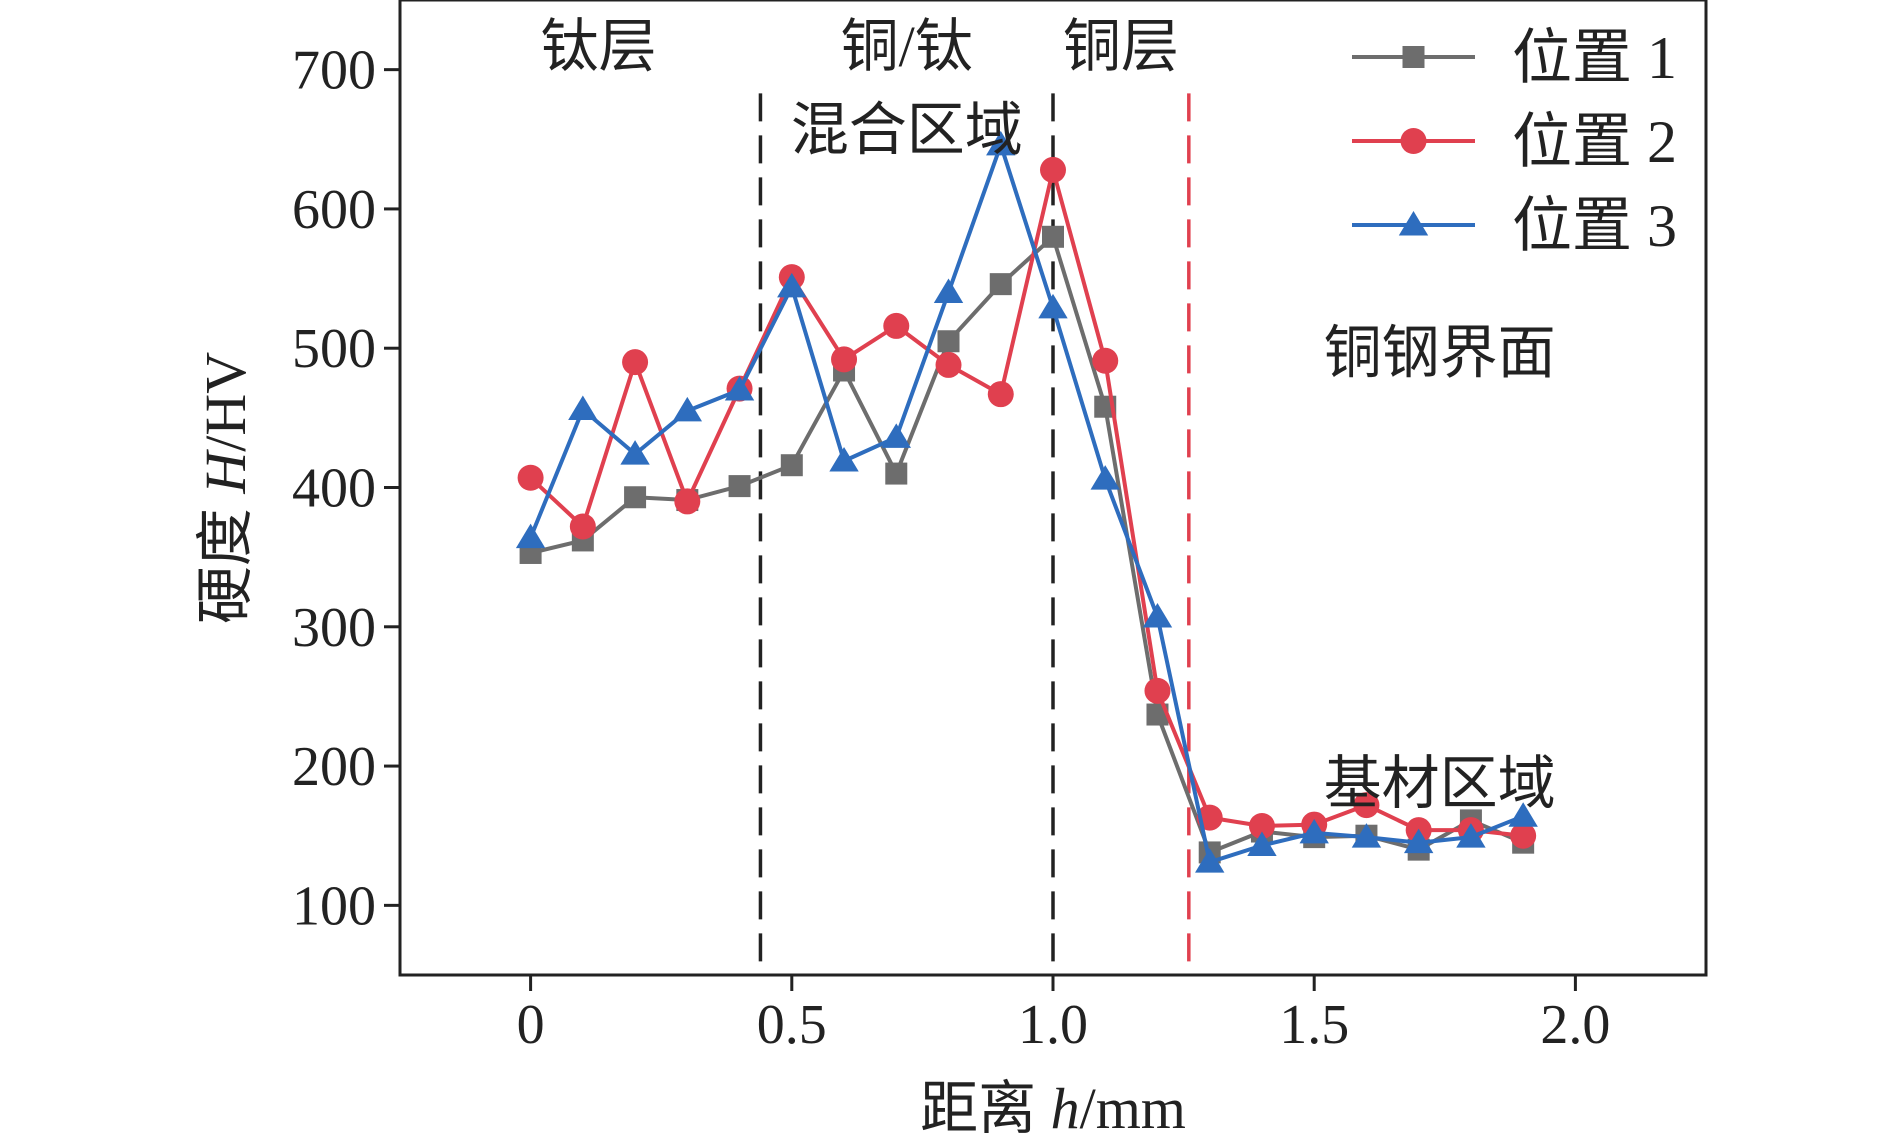 This screenshot has height=1144, width=1890. Describe the element at coordinates (334, 71) in the screenshot. I see `y-tick-label: 700` at that location.